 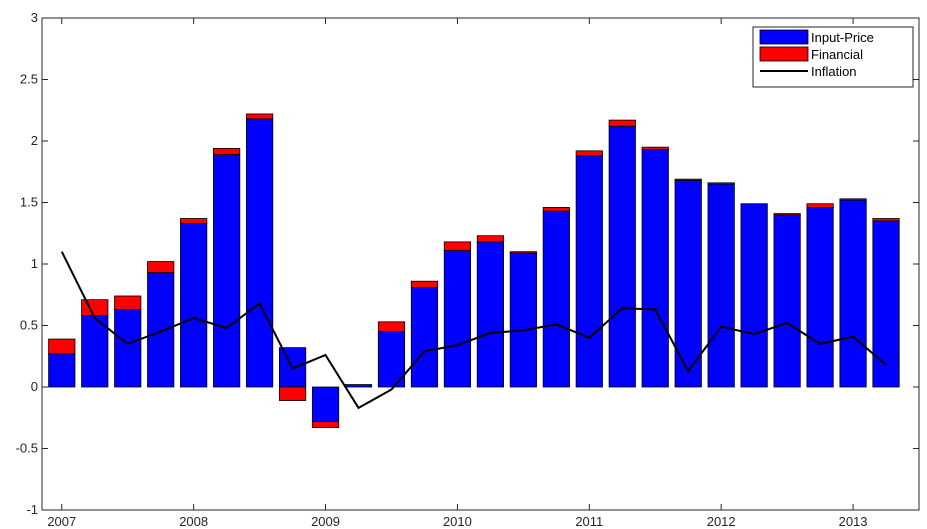 I want to click on y-tick-label-6: 2, so click(x=34, y=140).